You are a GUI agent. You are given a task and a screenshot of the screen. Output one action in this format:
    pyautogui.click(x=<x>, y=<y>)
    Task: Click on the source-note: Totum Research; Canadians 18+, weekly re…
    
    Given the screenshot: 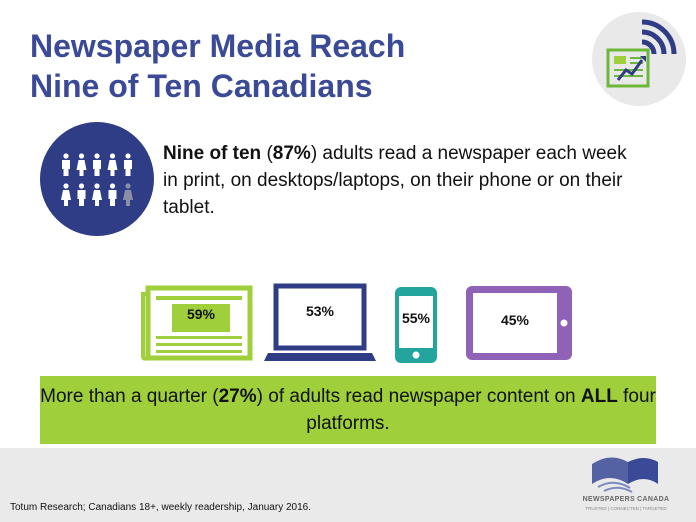 What is the action you would take?
    pyautogui.click(x=161, y=507)
    